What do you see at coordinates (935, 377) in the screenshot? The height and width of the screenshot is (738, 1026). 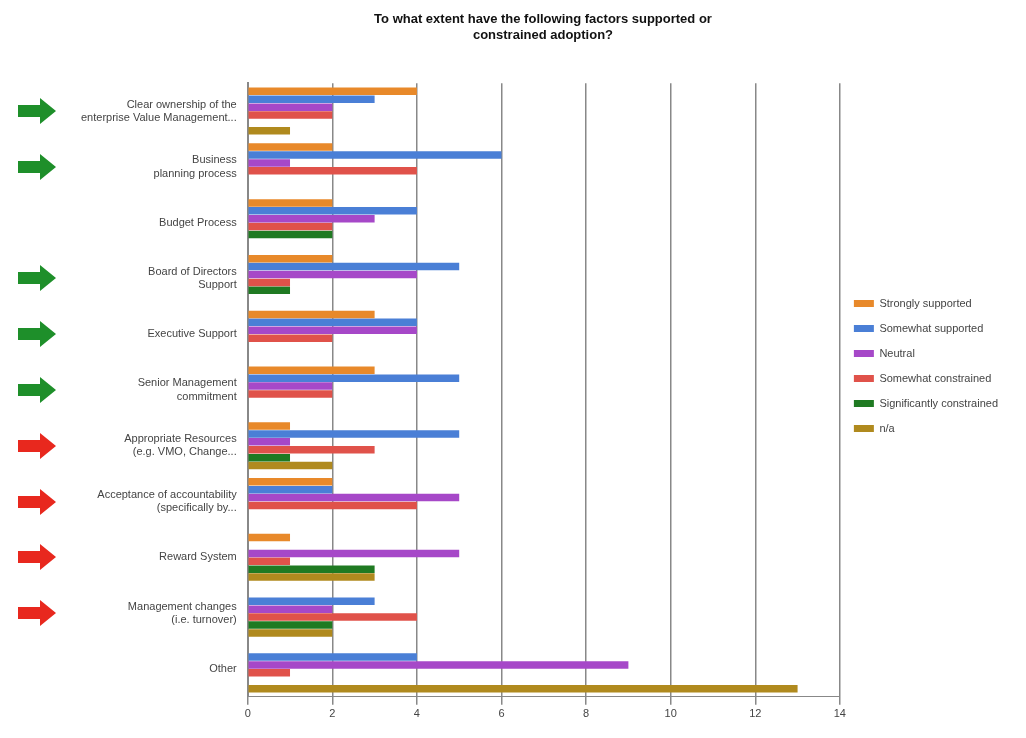 I see `legend-label: Somewhat constrained` at bounding box center [935, 377].